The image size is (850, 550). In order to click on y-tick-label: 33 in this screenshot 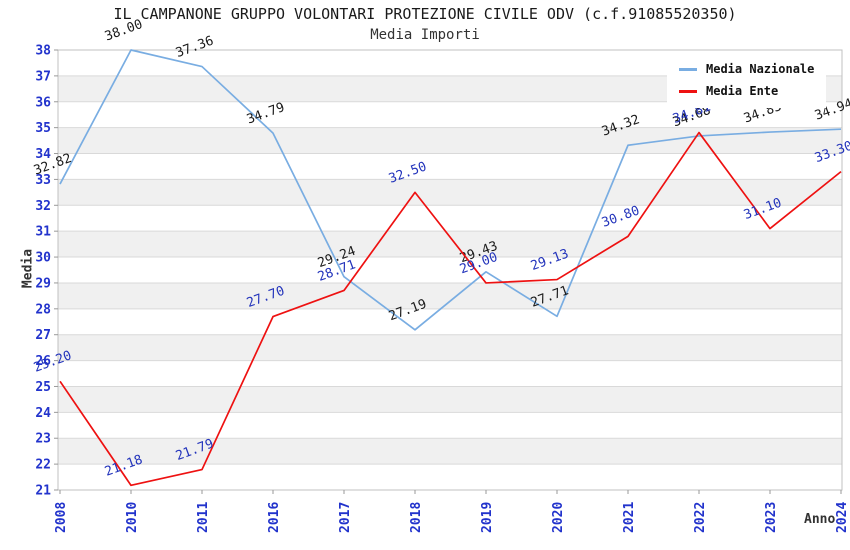, I will do `click(43, 180)`.